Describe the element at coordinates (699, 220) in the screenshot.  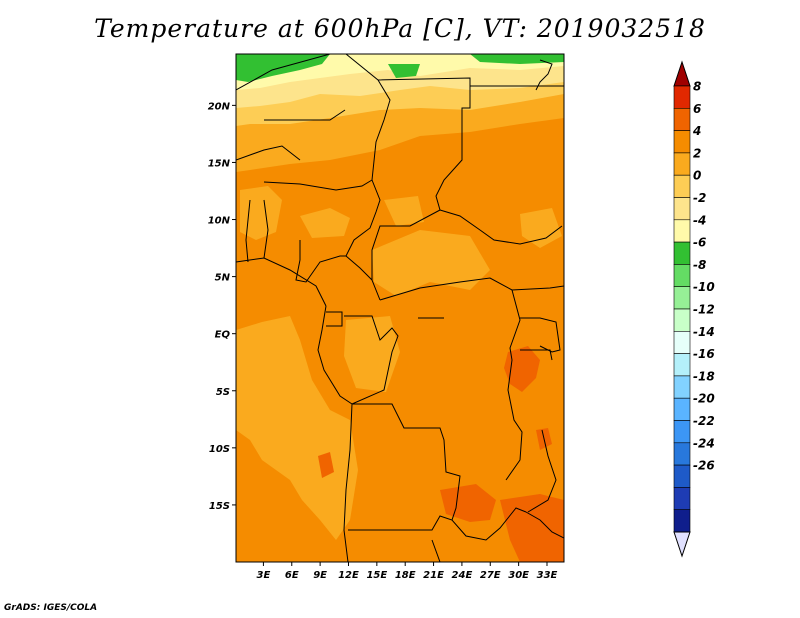
I see `colorbar-label: -4` at that location.